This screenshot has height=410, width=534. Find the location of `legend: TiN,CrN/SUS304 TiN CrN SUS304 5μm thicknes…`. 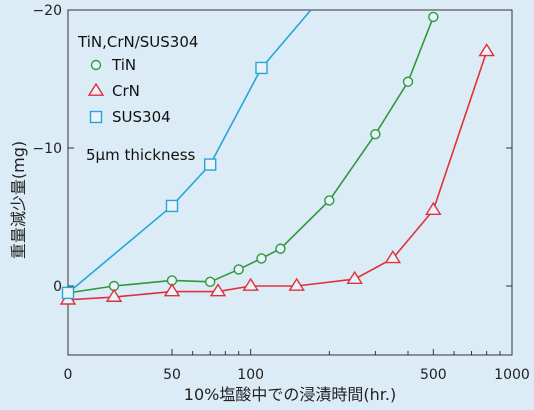

legend: TiN,CrN/SUS304 TiN CrN SUS304 5μm thicknes… is located at coordinates (137, 98).